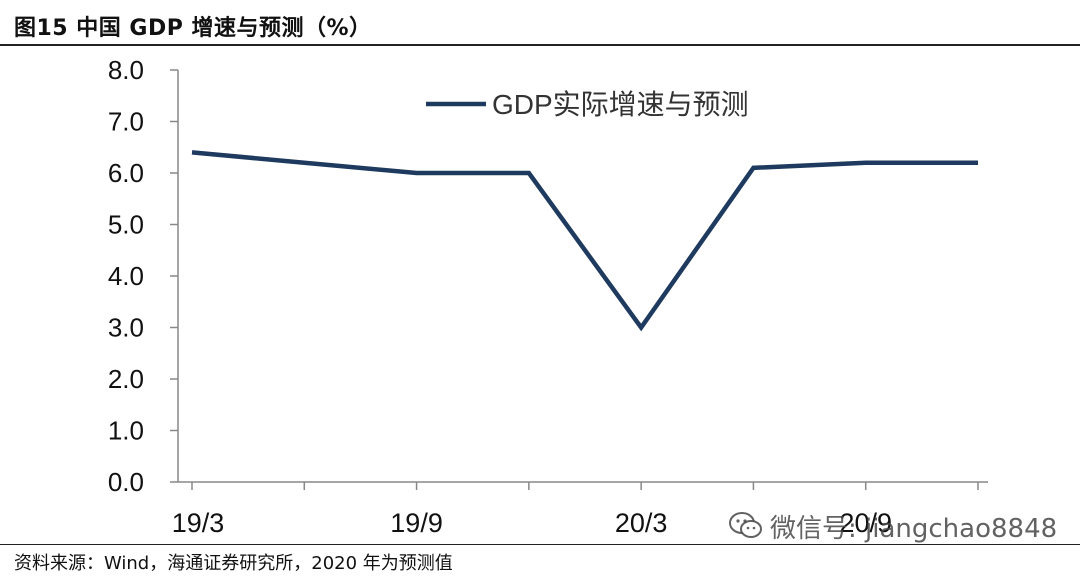 This screenshot has width=1080, height=576. I want to click on title-bar: 图15 中国 GDP 增速与预测（%）, so click(540, 23).